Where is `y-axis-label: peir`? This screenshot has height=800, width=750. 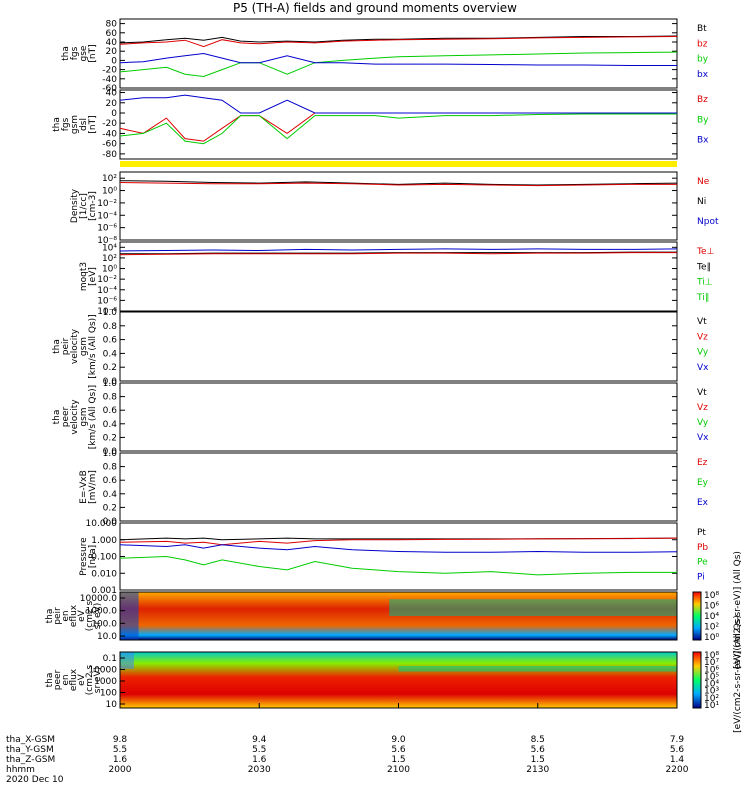 y-axis-label: peir is located at coordinates (58, 616).